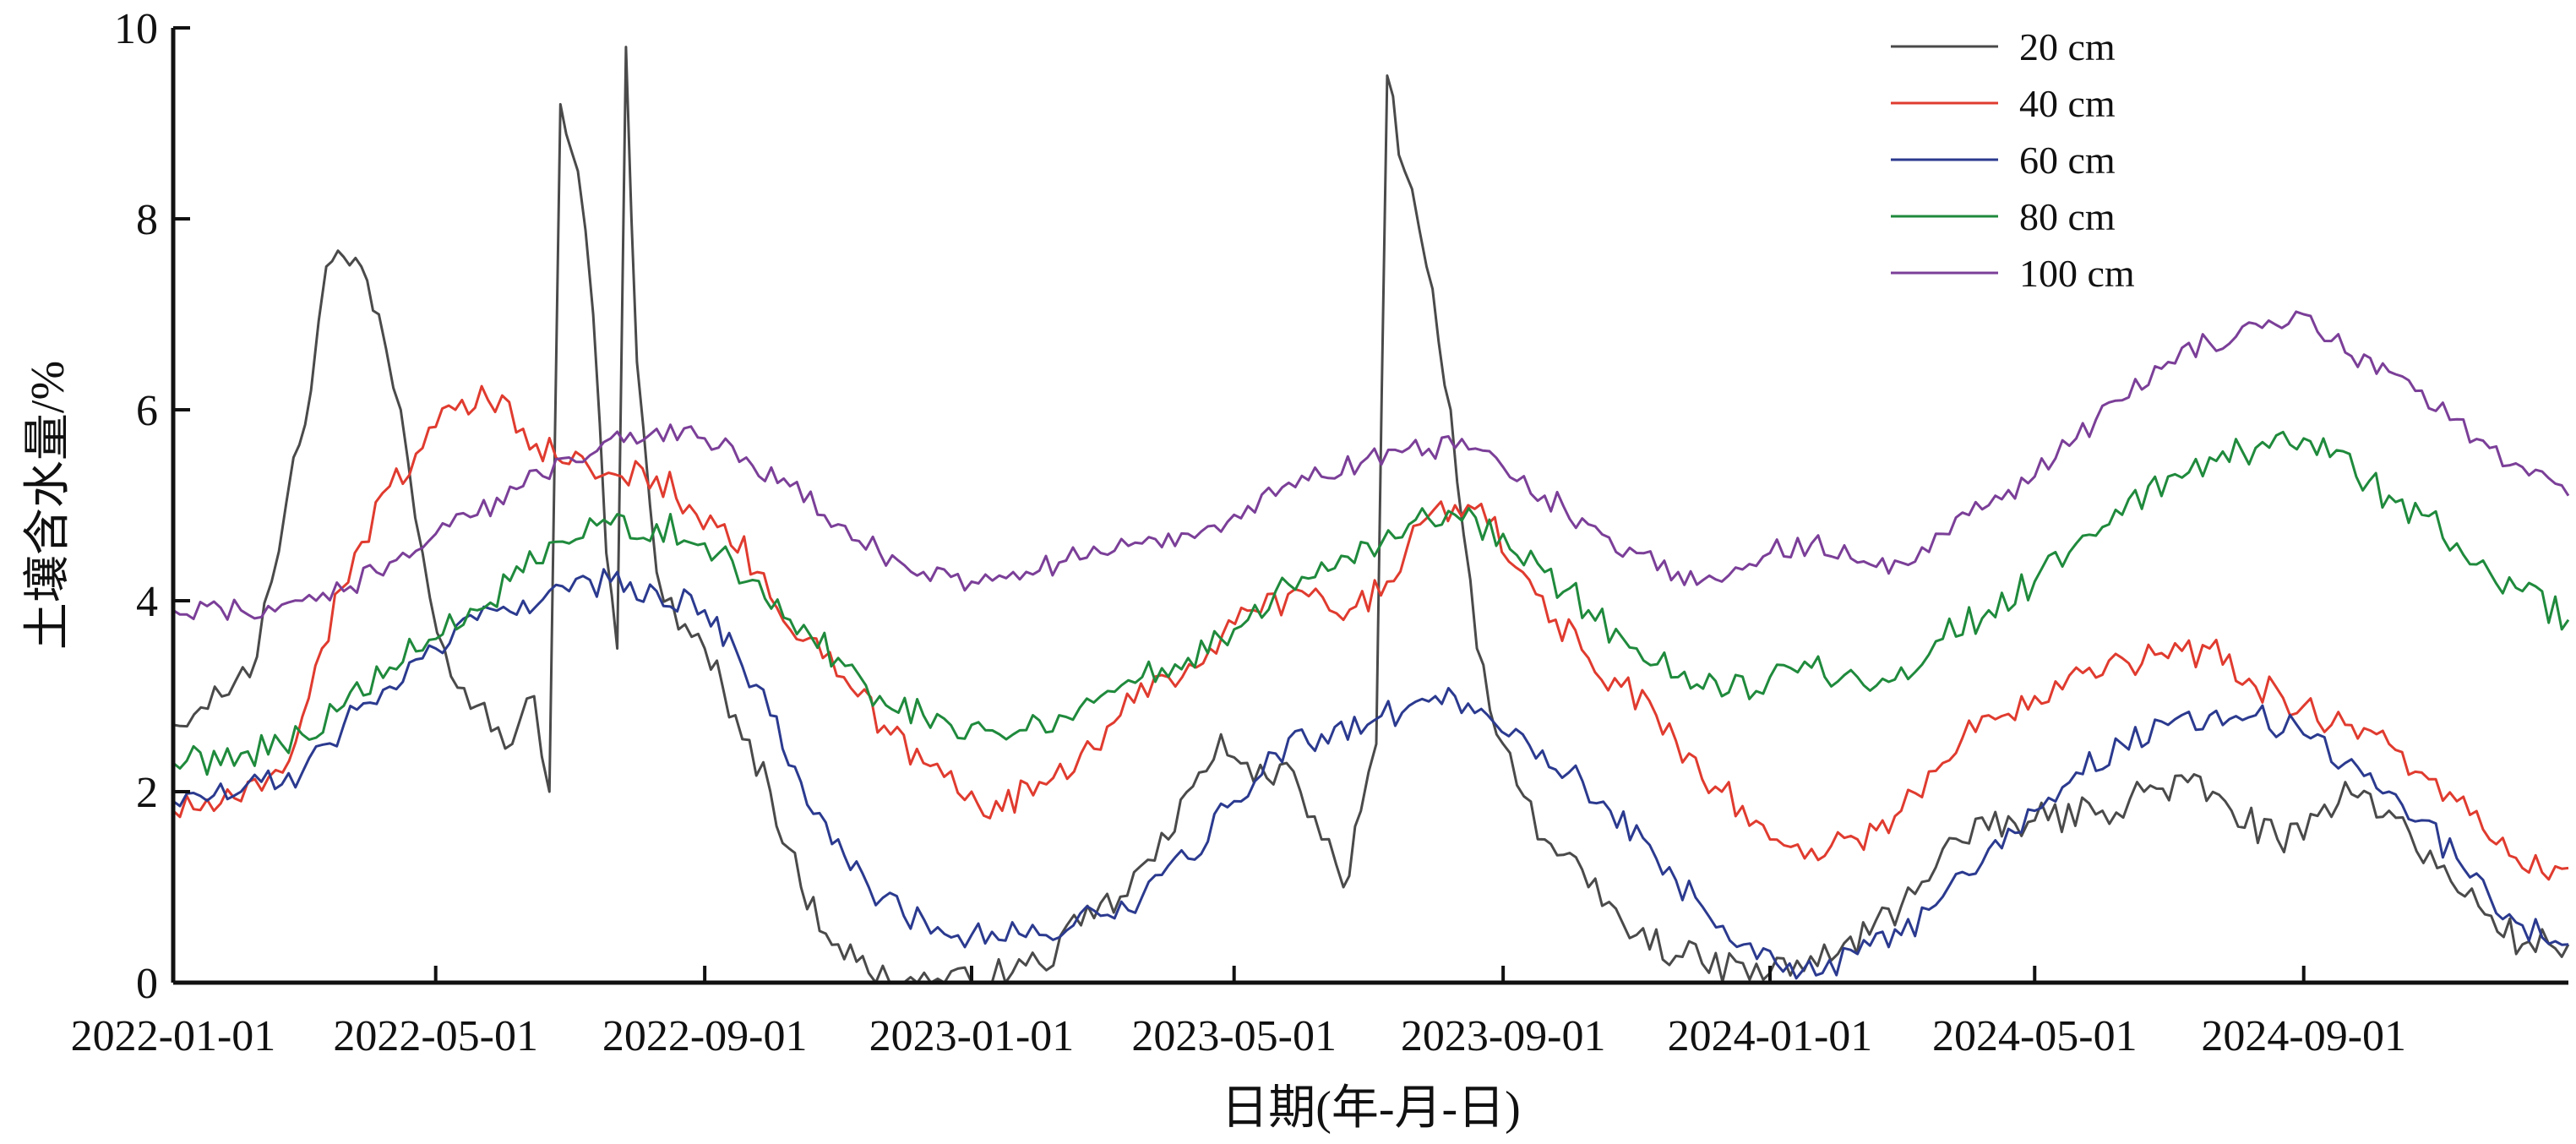 This screenshot has width=2576, height=1144. I want to click on x-tick-label: 2023-01-01, so click(972, 1036).